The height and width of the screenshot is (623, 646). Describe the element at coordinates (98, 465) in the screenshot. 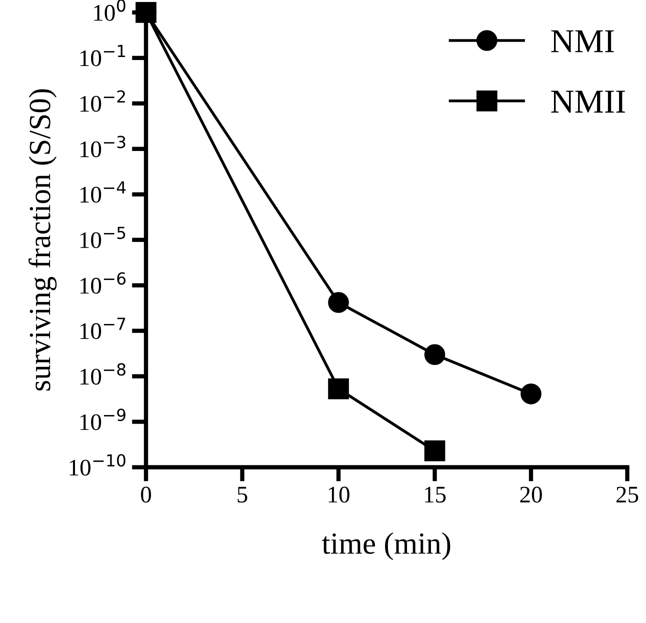

I see `y-tick-label: 10$^{−10}$` at that location.